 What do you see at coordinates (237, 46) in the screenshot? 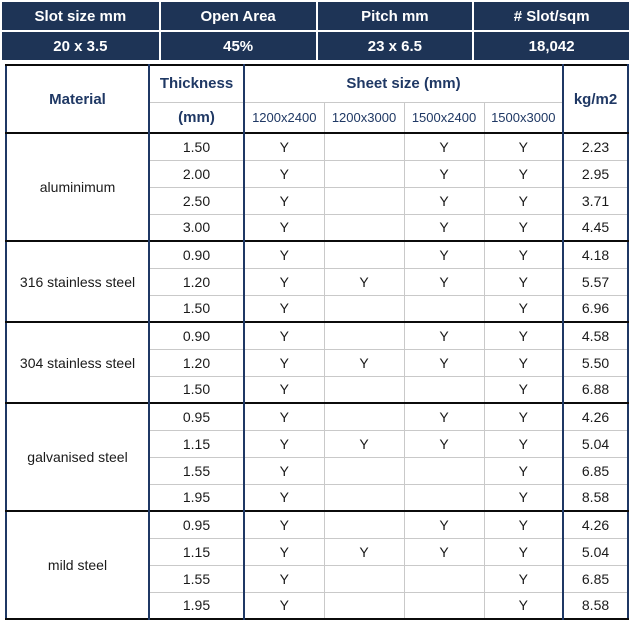
I see `summary-value-open-area: 45%` at bounding box center [237, 46].